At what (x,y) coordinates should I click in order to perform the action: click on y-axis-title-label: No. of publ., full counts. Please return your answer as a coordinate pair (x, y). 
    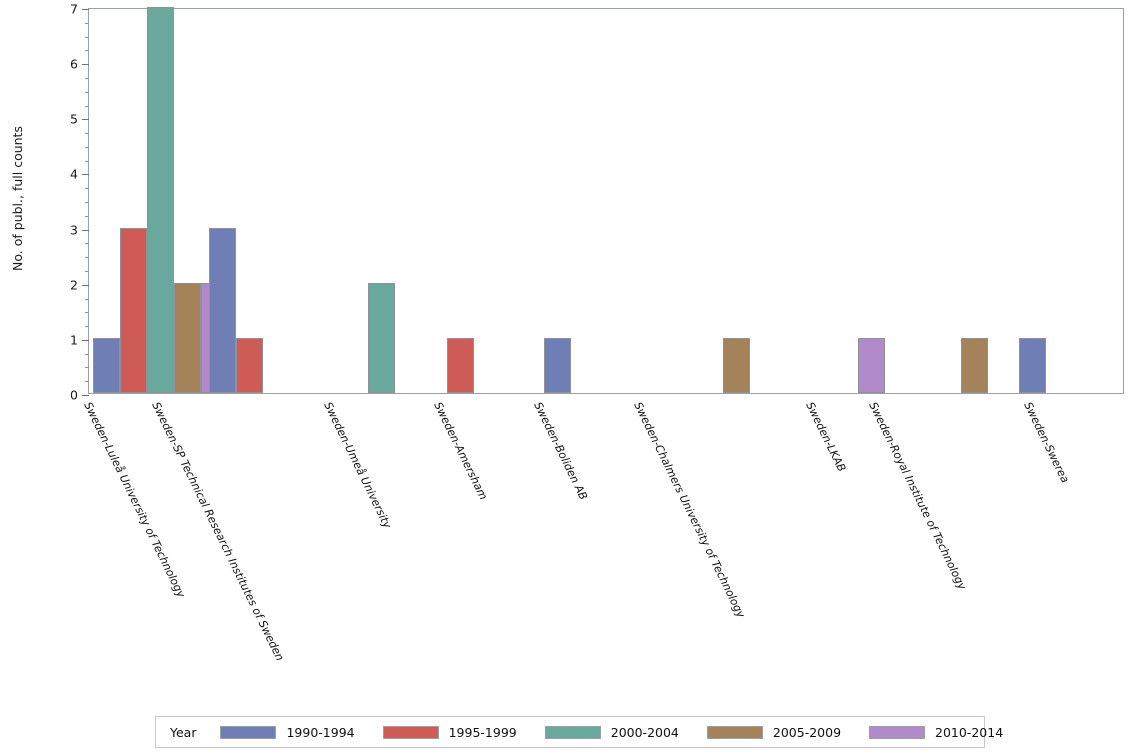
    Looking at the image, I should click on (17, 198).